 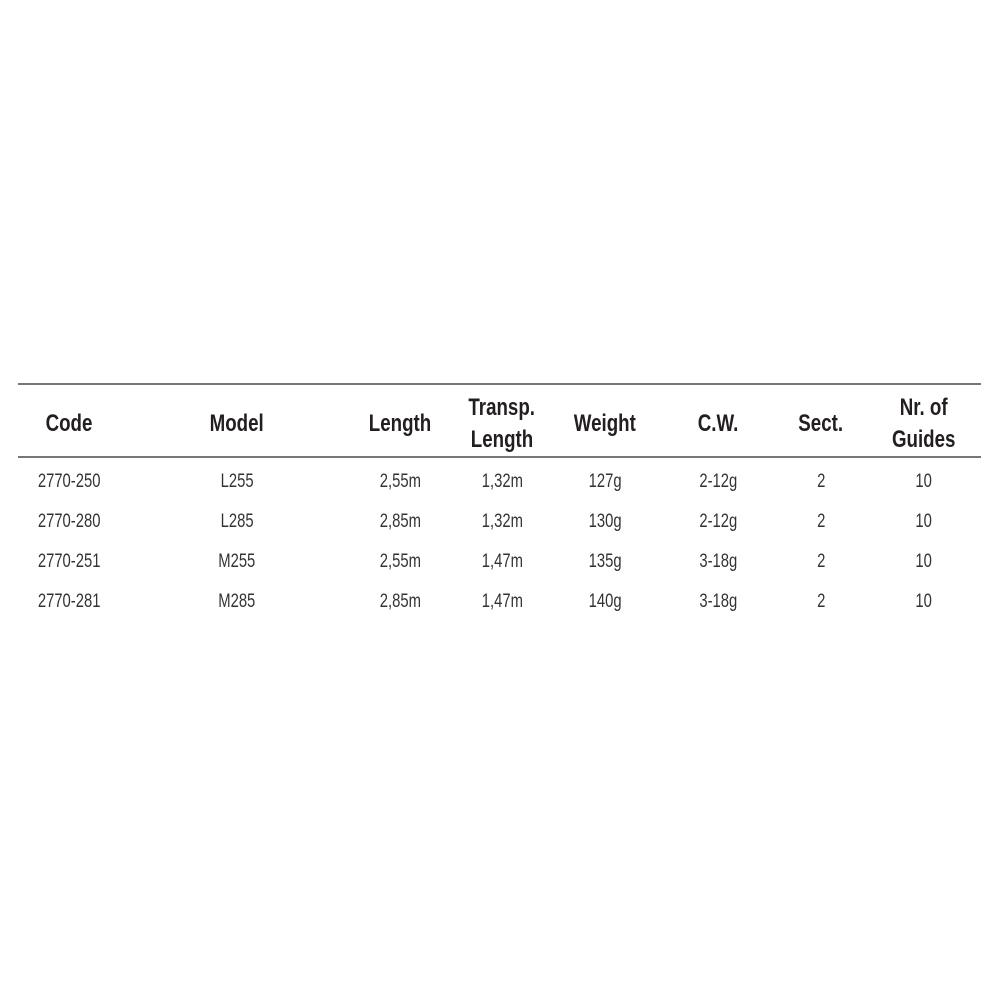 I want to click on cell-model: M285, so click(x=237, y=602).